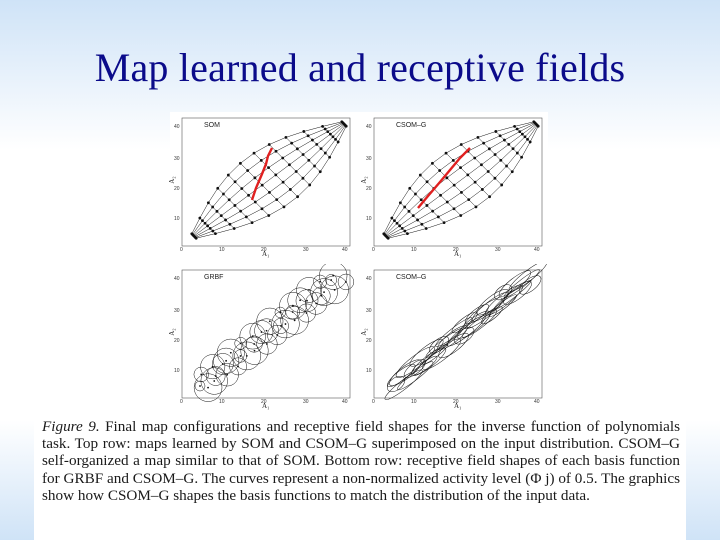 This screenshot has height=540, width=720. Describe the element at coordinates (177, 371) in the screenshot. I see `panel-grbf-ytick: 10` at that location.